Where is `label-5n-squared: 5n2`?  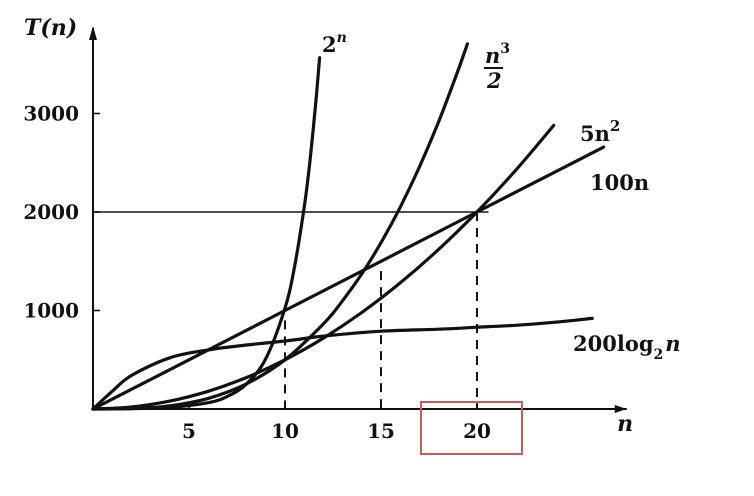
label-5n-squared: 5n2 is located at coordinates (600, 131).